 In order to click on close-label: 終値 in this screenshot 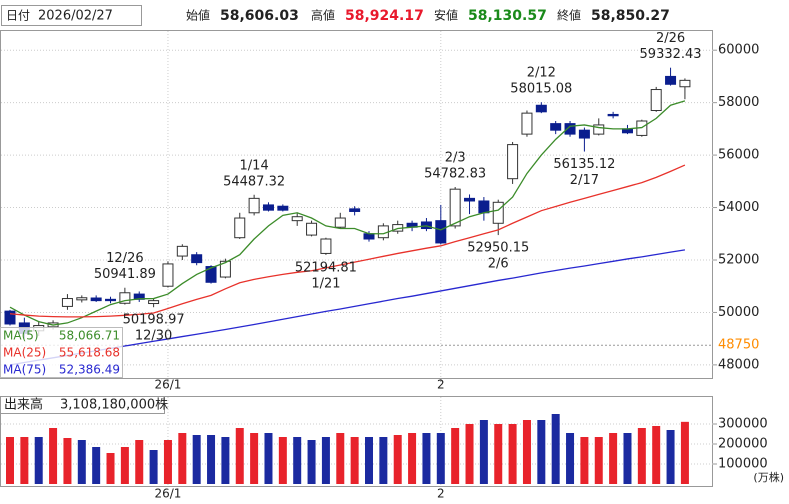, I will do `click(569, 15)`.